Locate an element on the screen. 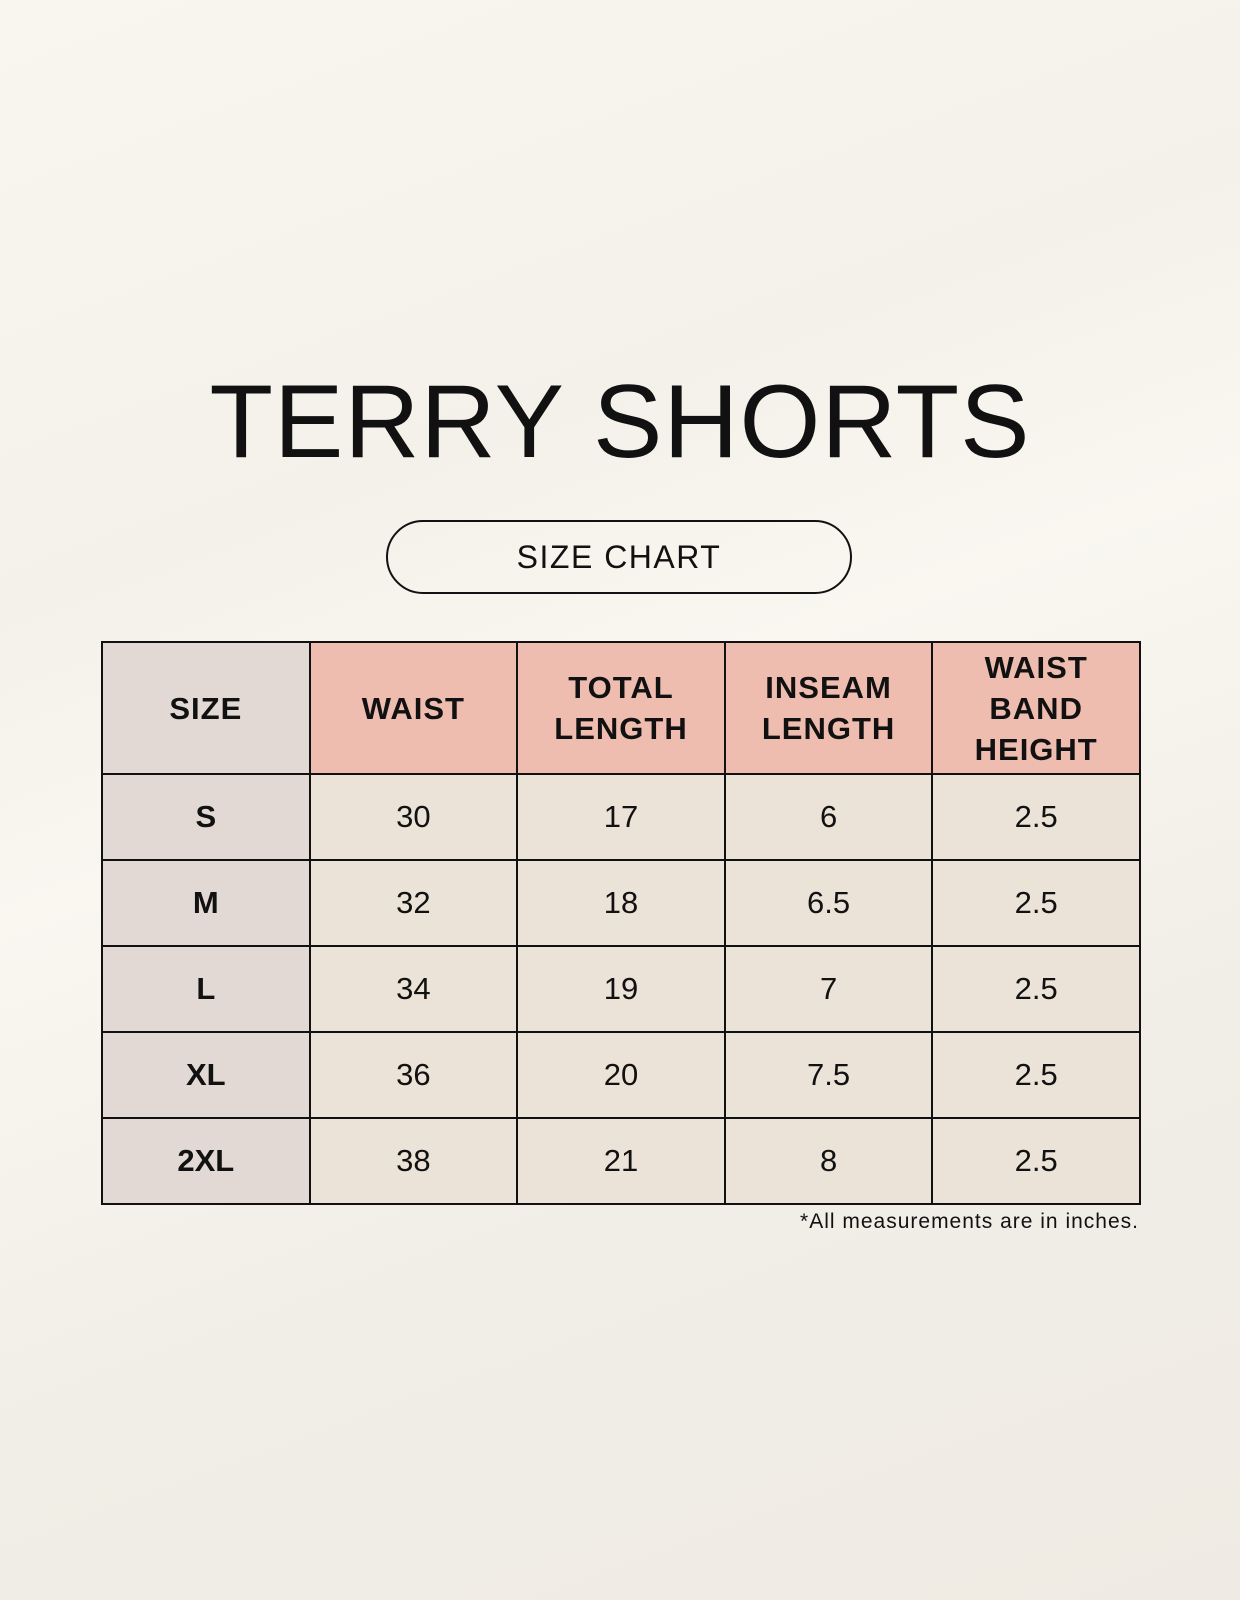  measurement-cell: 19 is located at coordinates (621, 989).